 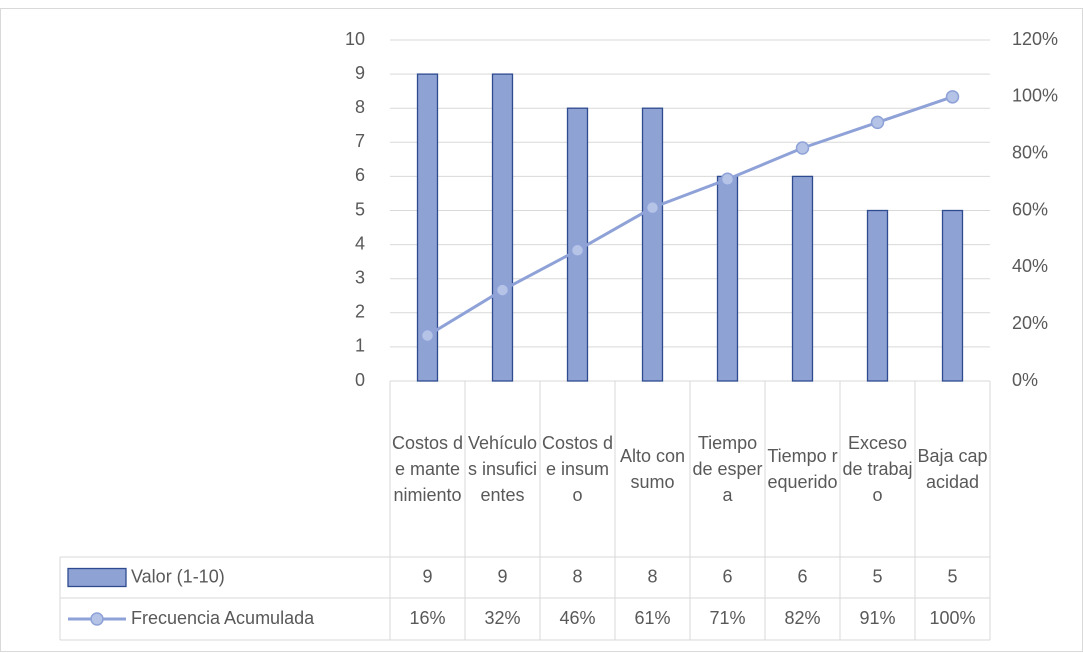 I want to click on y-tick-label: 9, so click(x=360, y=73).